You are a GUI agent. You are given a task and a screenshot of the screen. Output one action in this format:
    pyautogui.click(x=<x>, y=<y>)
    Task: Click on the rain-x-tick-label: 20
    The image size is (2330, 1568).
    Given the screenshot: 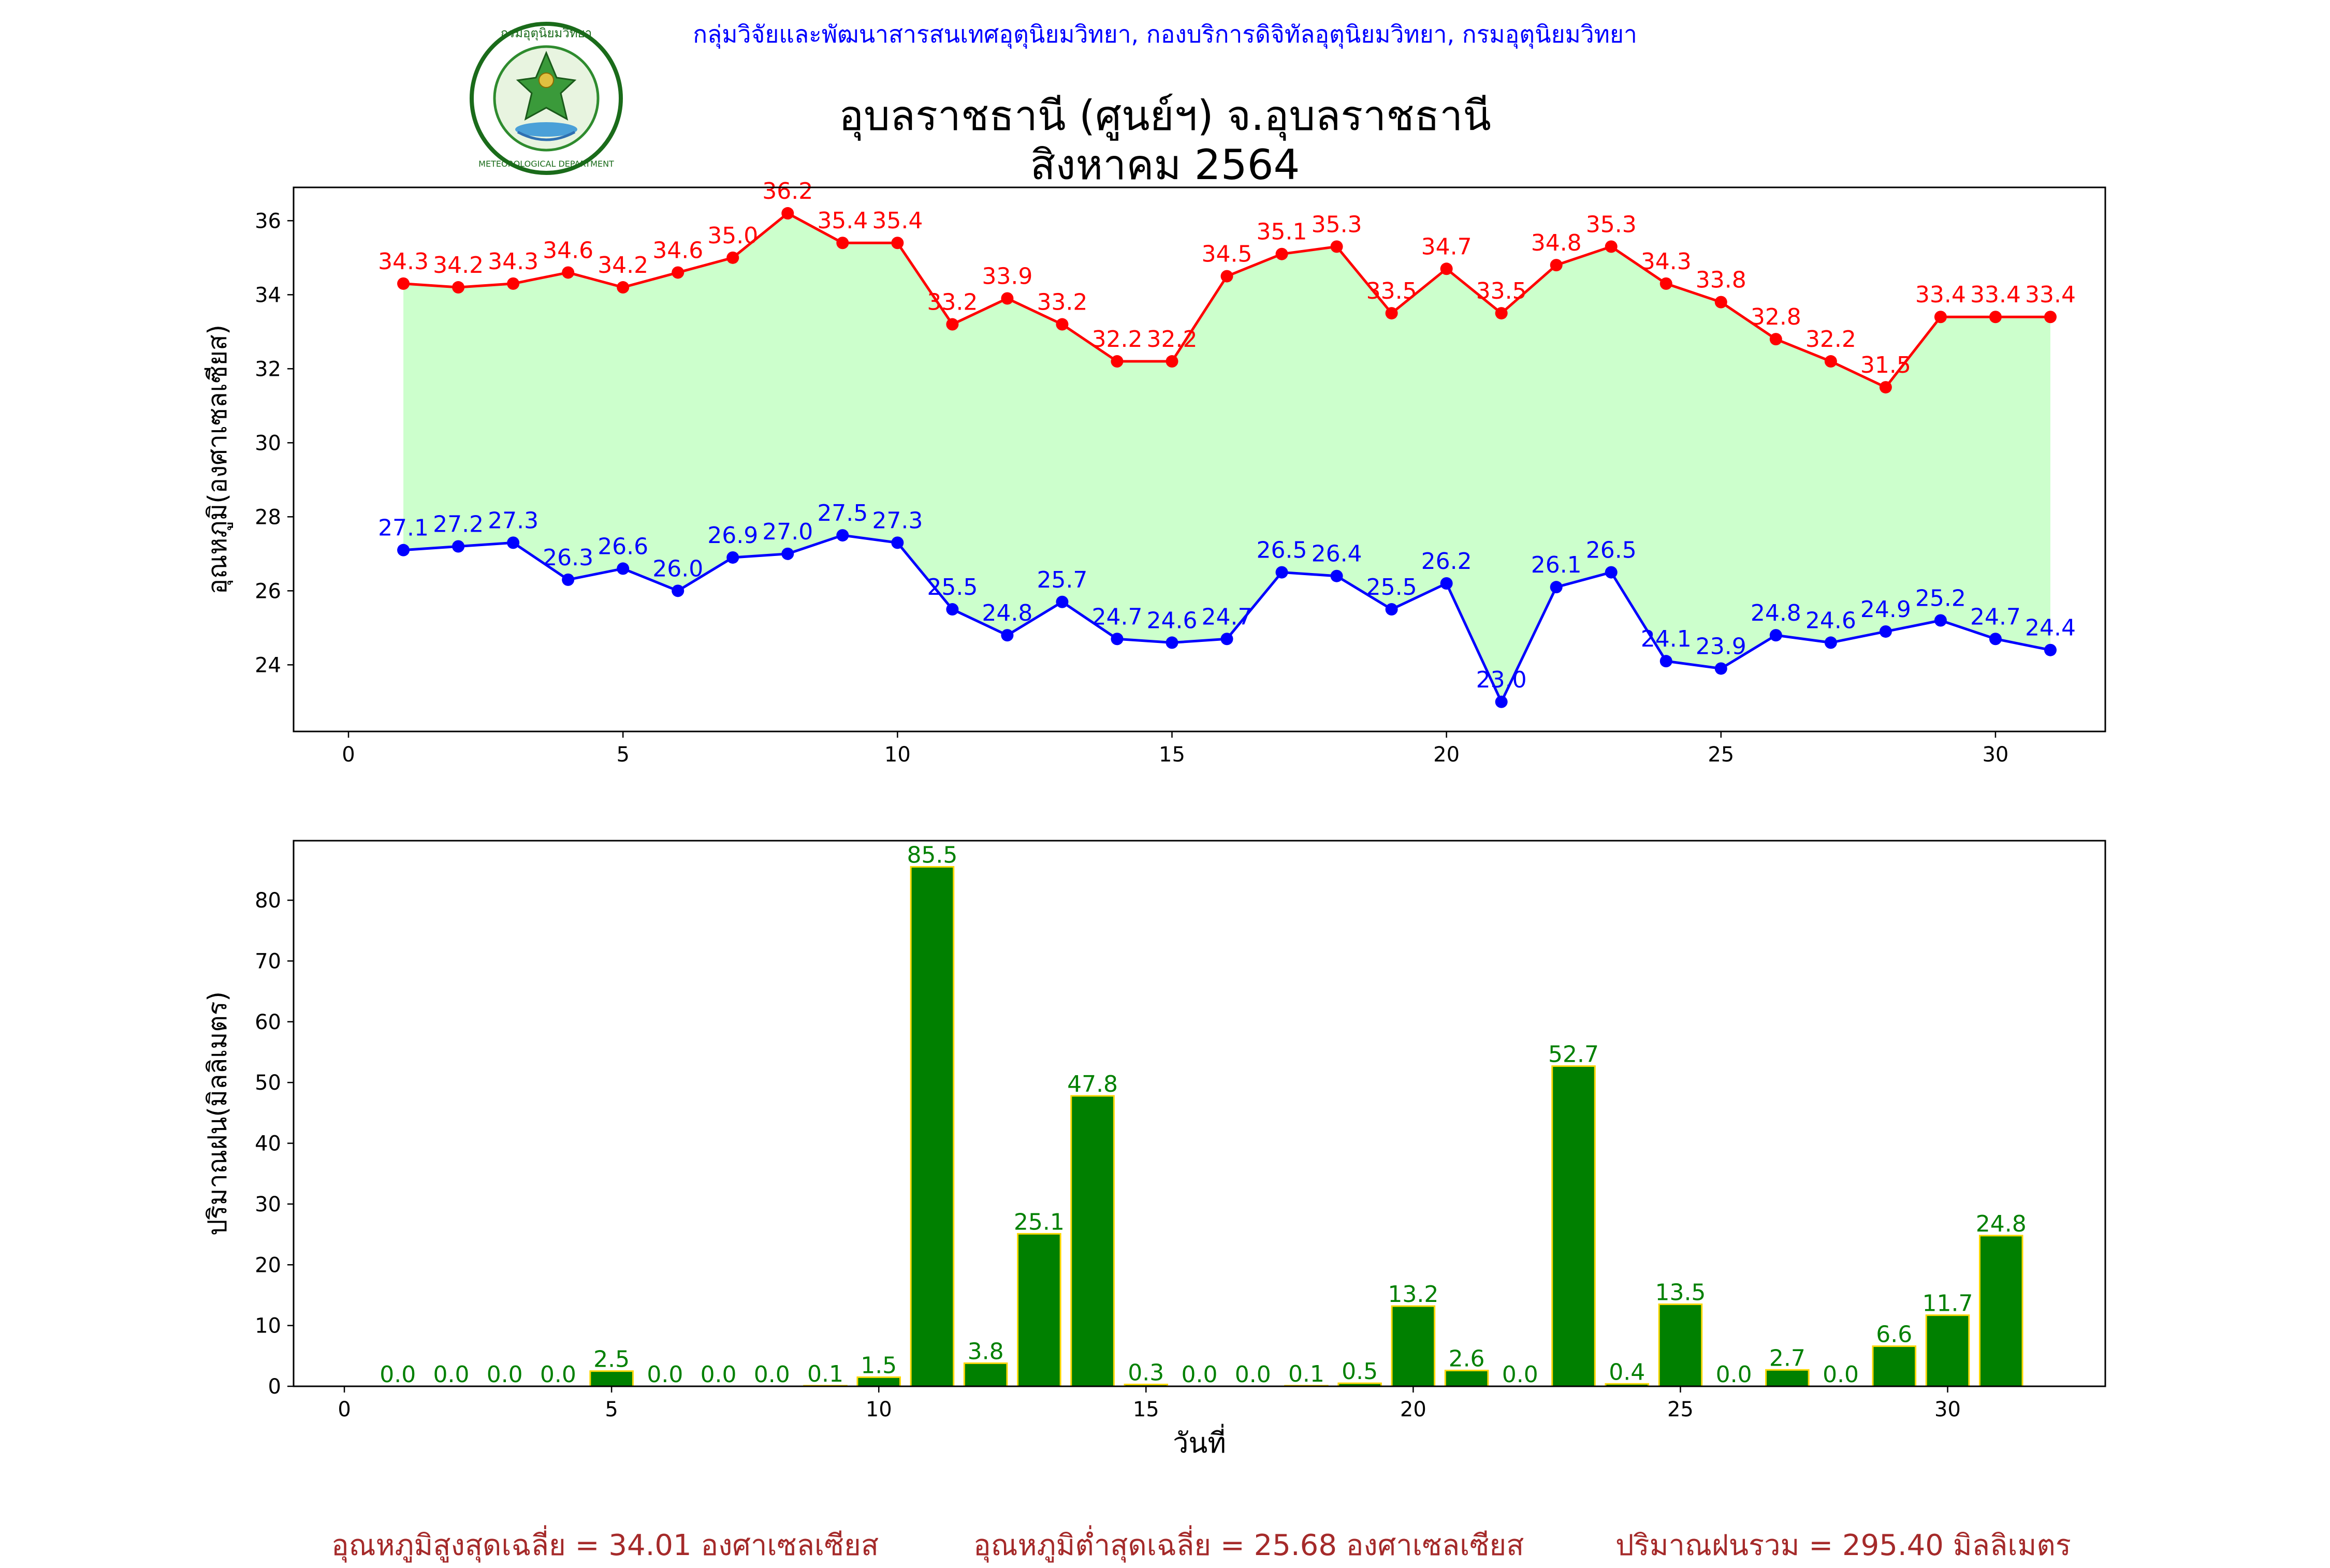 What is the action you would take?
    pyautogui.click(x=1413, y=1410)
    